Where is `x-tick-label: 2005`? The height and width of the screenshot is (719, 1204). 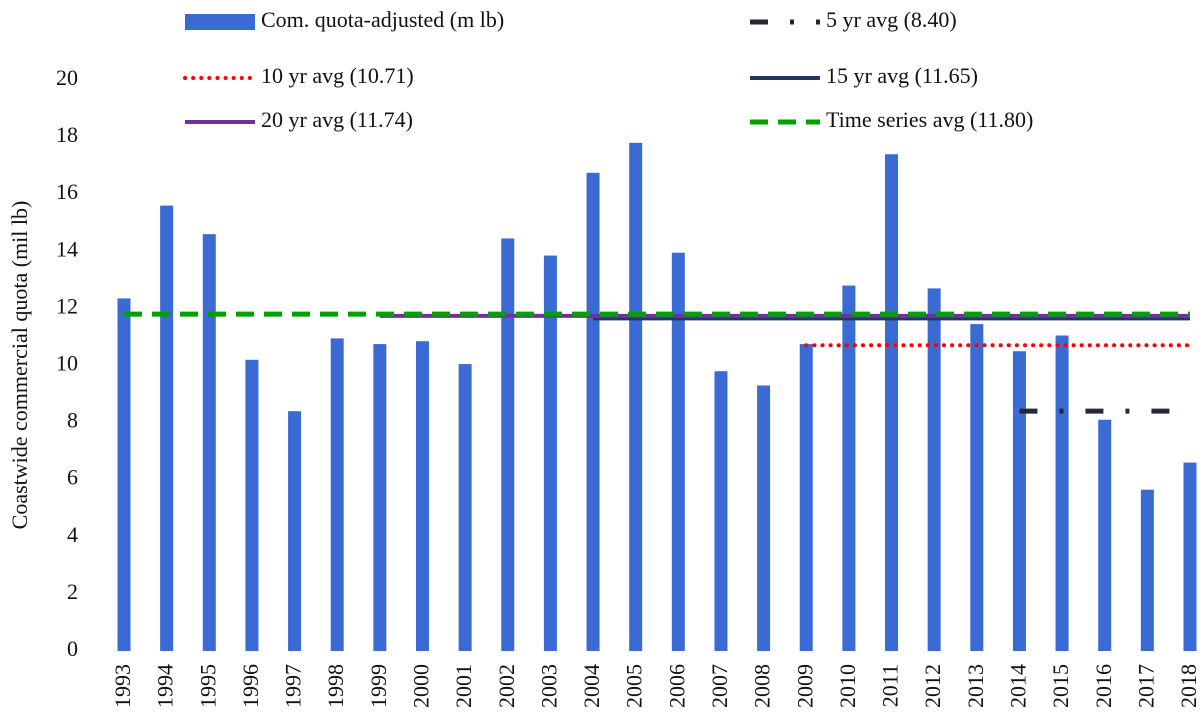
x-tick-label: 2005 is located at coordinates (634, 686).